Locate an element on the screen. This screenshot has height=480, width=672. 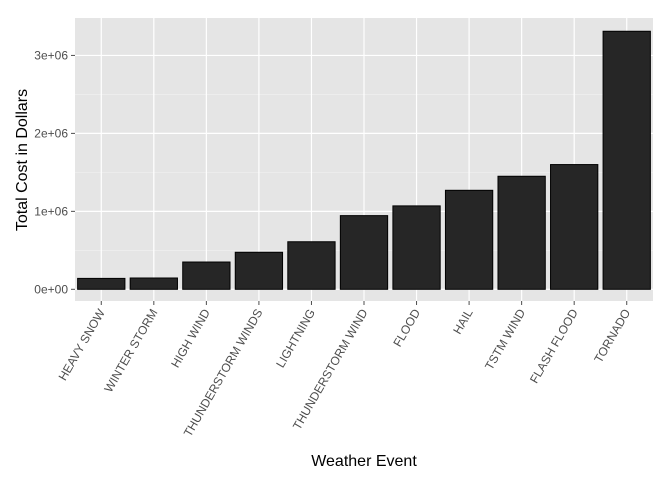
bar-tstm-wind is located at coordinates (521, 232).